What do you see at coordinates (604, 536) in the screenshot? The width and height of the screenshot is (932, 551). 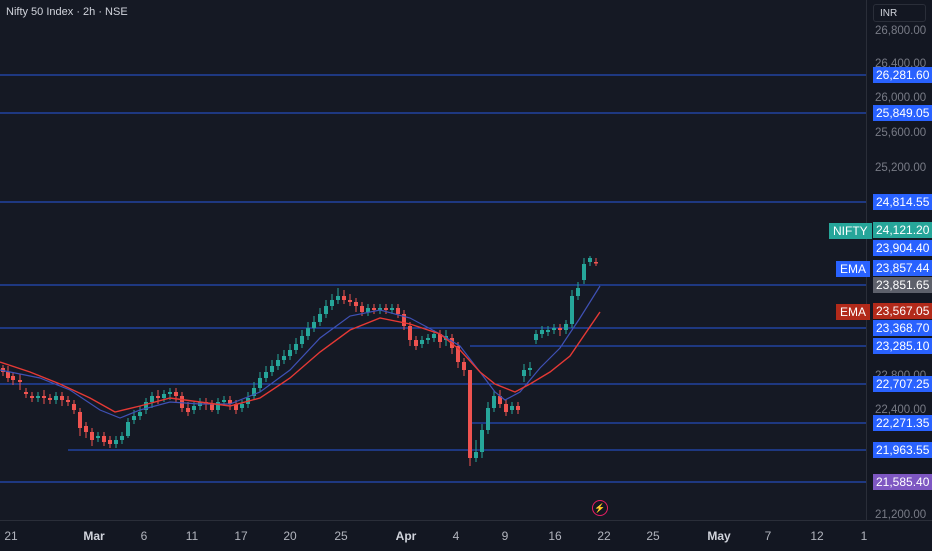 I see `time-tick-label: 22` at bounding box center [604, 536].